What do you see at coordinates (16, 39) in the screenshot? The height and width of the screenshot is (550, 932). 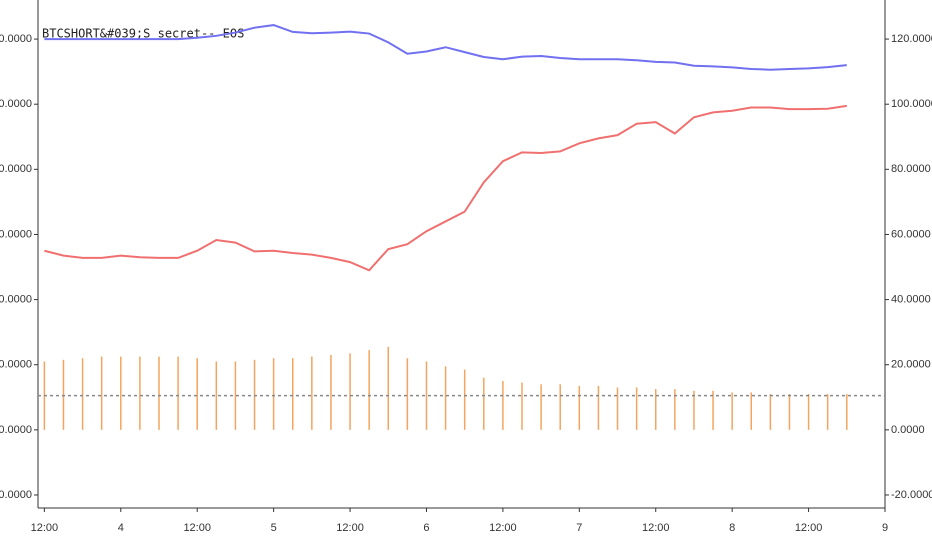 I see `y-tick-label: 120.0000` at bounding box center [16, 39].